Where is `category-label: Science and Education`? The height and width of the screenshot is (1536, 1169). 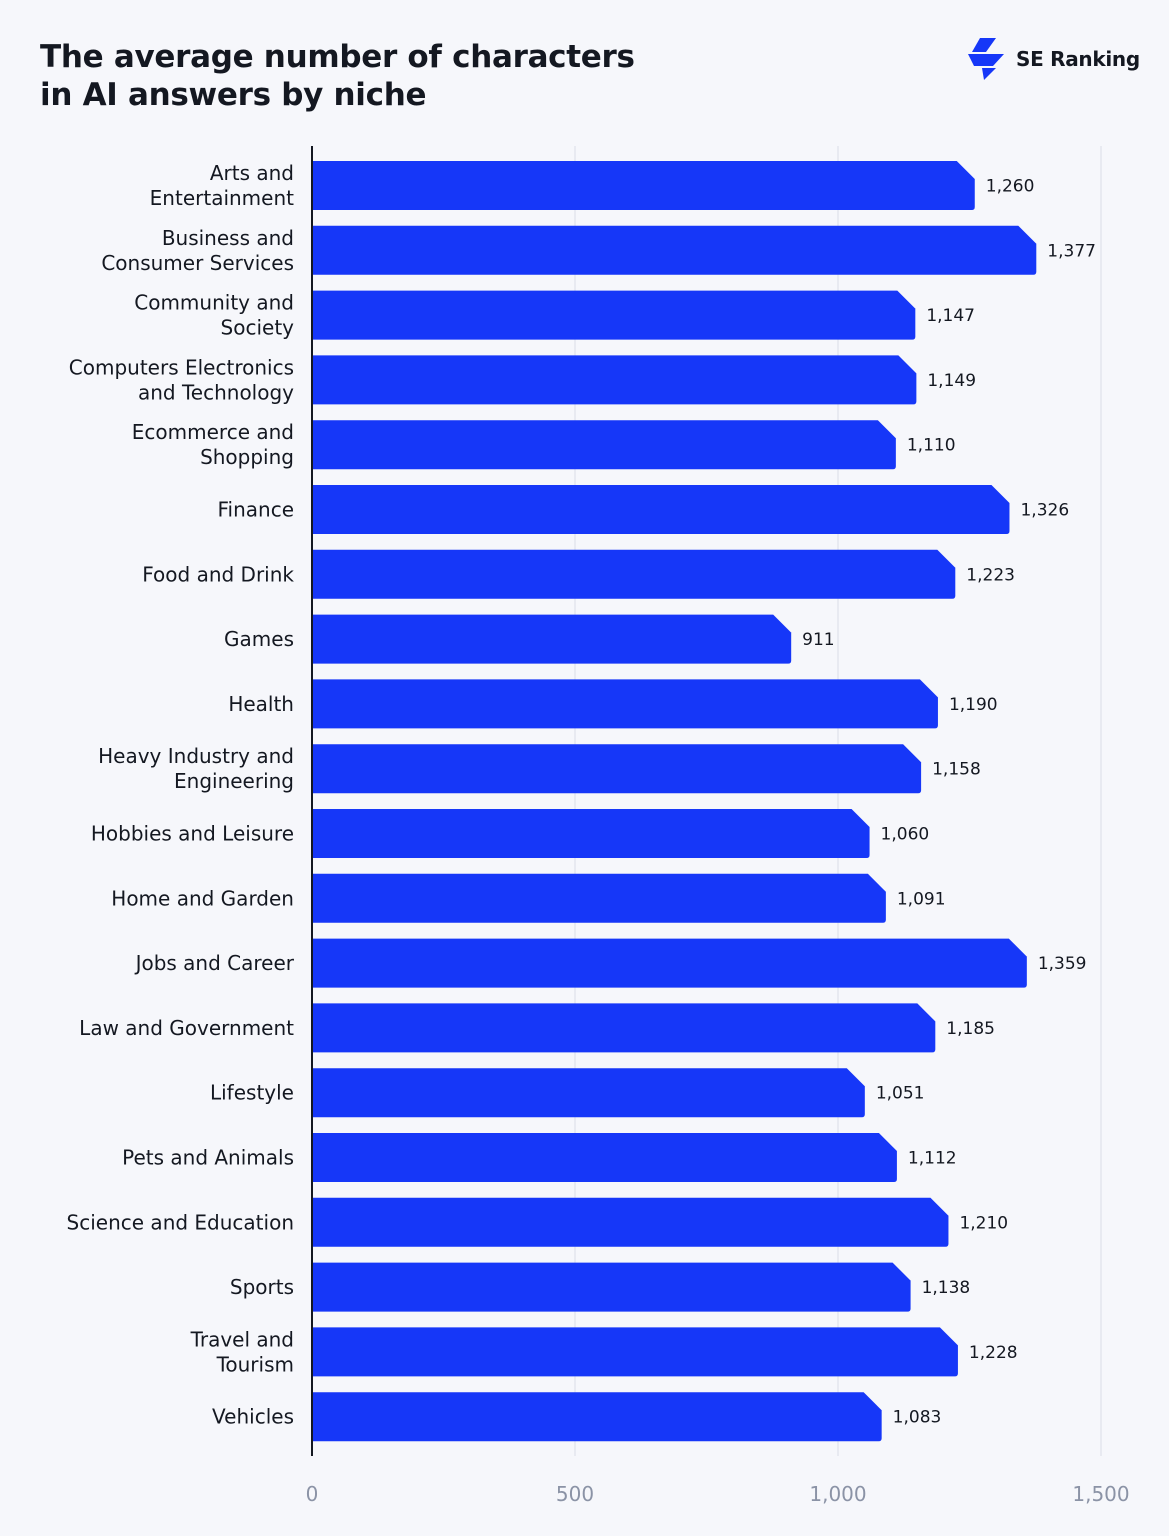
category-label: Science and Education is located at coordinates (180, 1222).